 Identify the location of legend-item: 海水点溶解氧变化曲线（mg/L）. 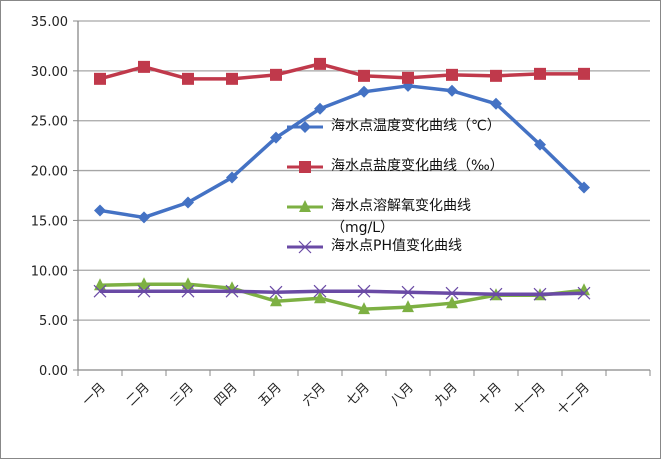
(399, 215).